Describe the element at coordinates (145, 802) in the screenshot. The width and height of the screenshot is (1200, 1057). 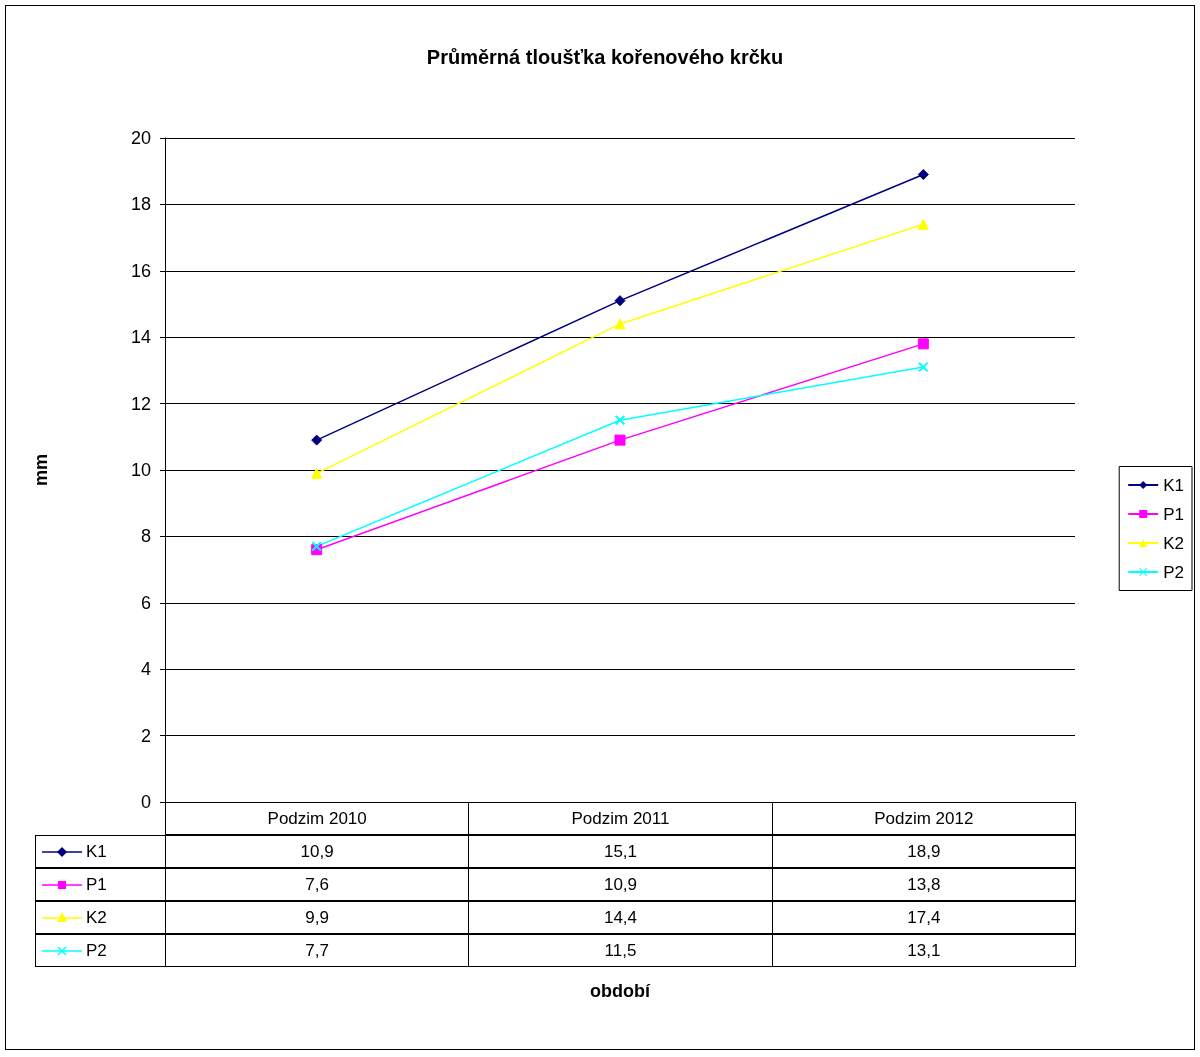
I see `y-tick-label: 0` at that location.